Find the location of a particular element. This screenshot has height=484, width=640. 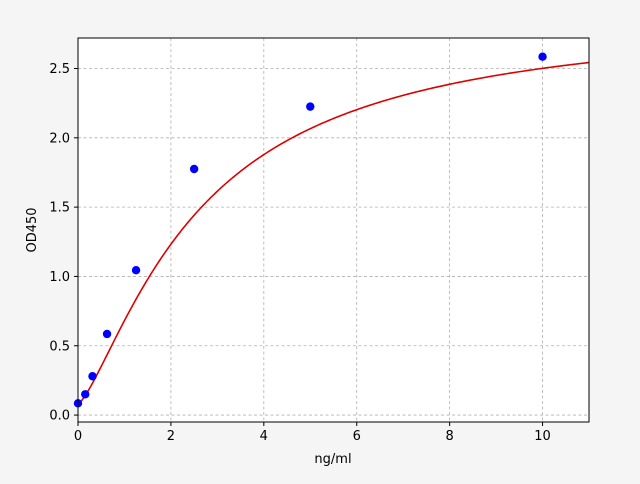

x-tick-label: 10 is located at coordinates (542, 436).